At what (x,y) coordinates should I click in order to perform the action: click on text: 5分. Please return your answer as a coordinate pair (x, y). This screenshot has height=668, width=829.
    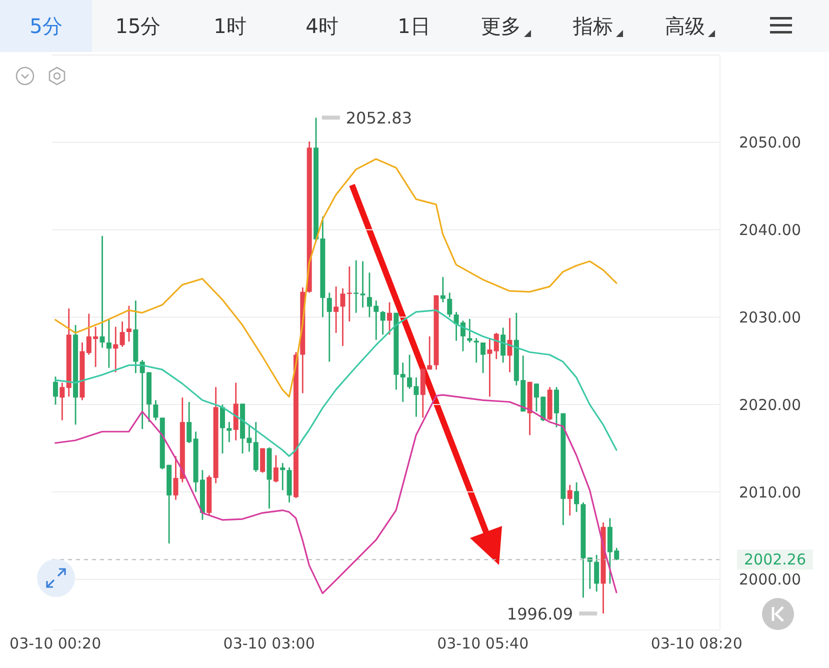
    Looking at the image, I should click on (46, 26).